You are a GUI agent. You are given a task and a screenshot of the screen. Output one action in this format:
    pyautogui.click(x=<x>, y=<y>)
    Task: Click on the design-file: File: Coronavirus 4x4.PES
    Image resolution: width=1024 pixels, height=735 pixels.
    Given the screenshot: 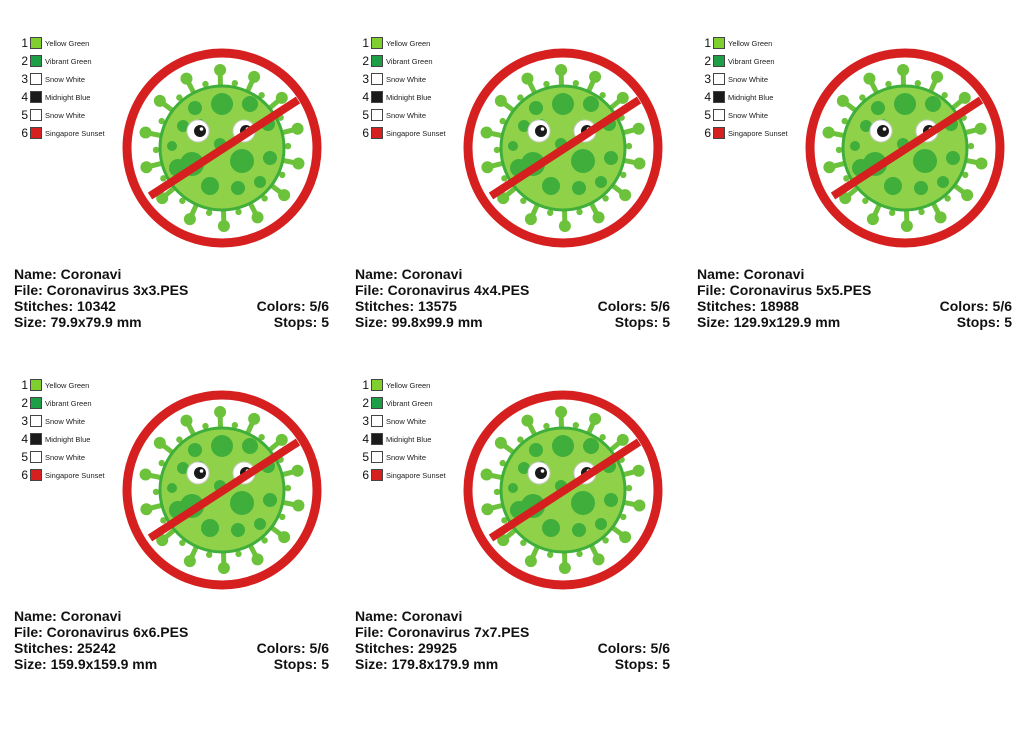 What is the action you would take?
    pyautogui.click(x=442, y=290)
    